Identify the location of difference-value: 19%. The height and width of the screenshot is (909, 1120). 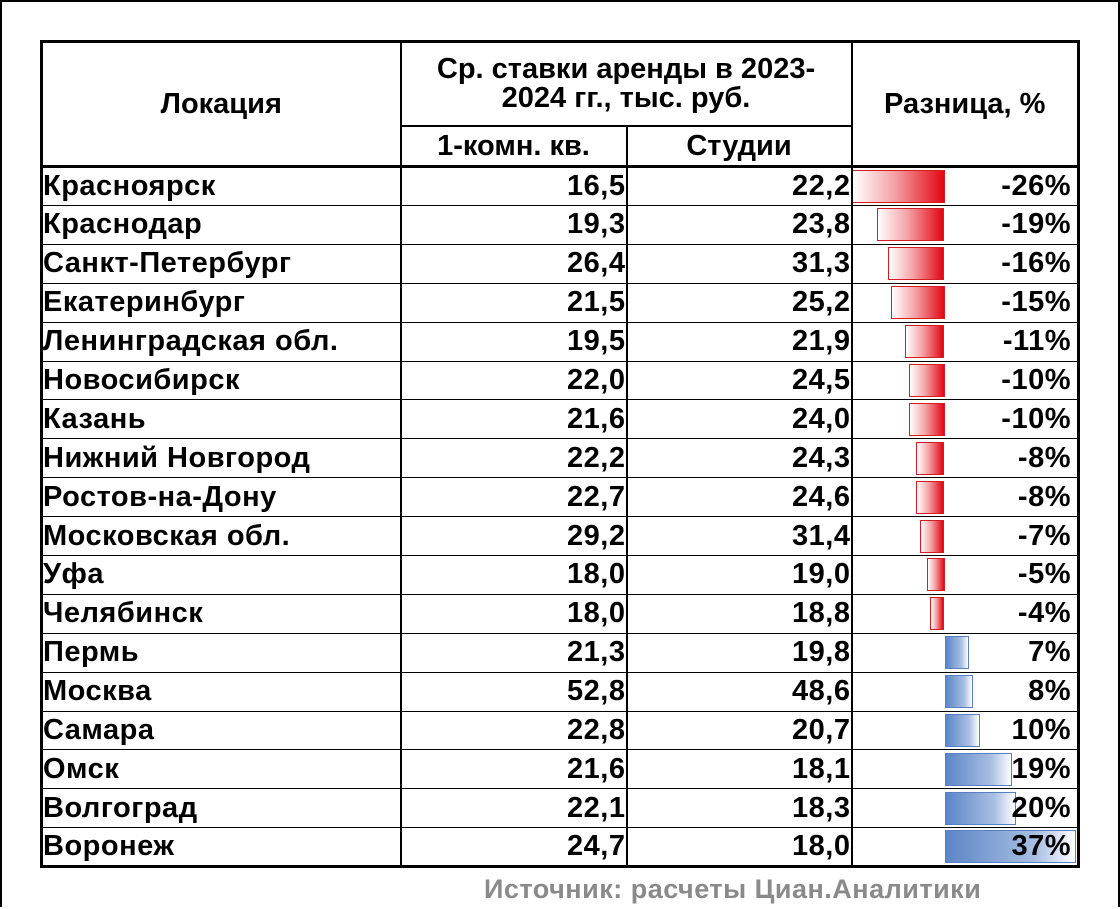
(1041, 768).